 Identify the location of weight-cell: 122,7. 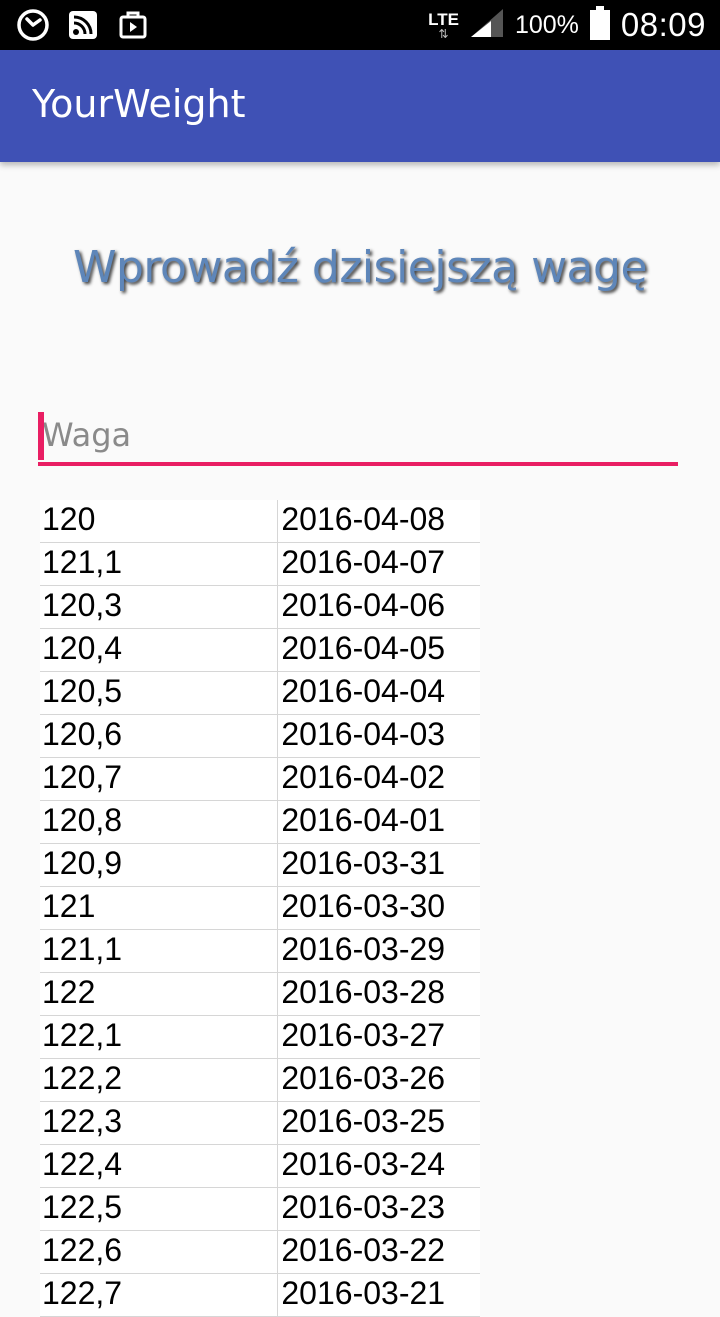
(159, 1295).